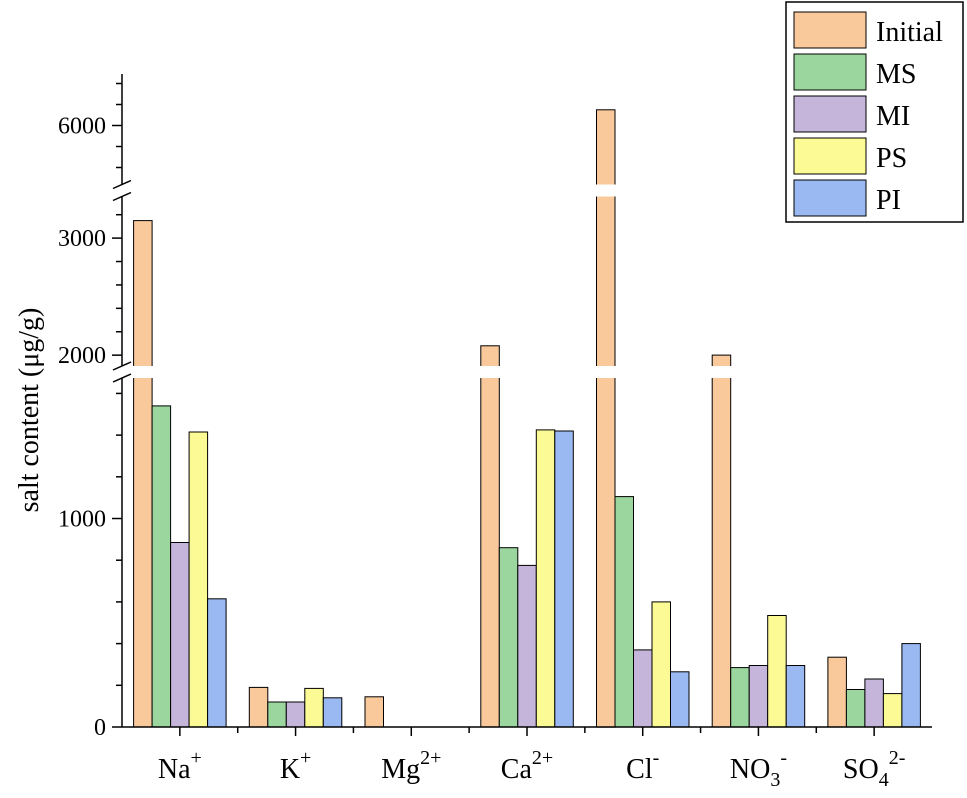 The width and height of the screenshot is (967, 798). I want to click on legend-swatch-ms, so click(830, 72).